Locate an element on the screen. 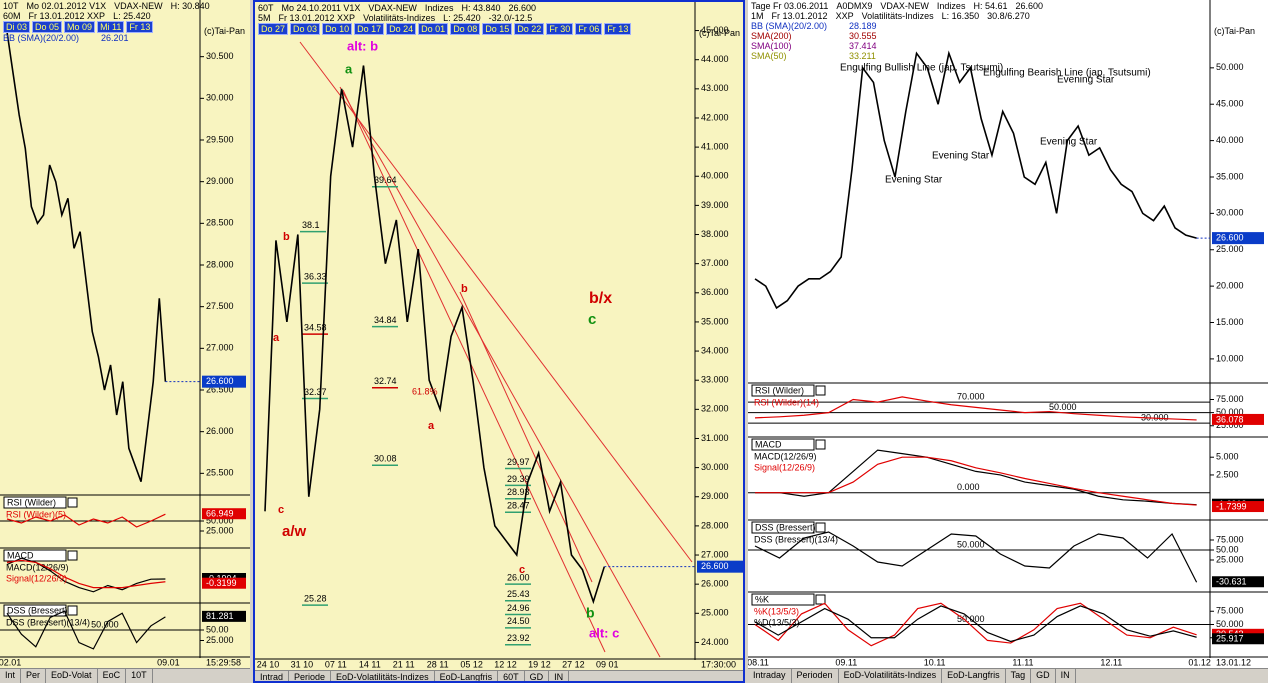  date-tab: Do 05 is located at coordinates (47, 27).